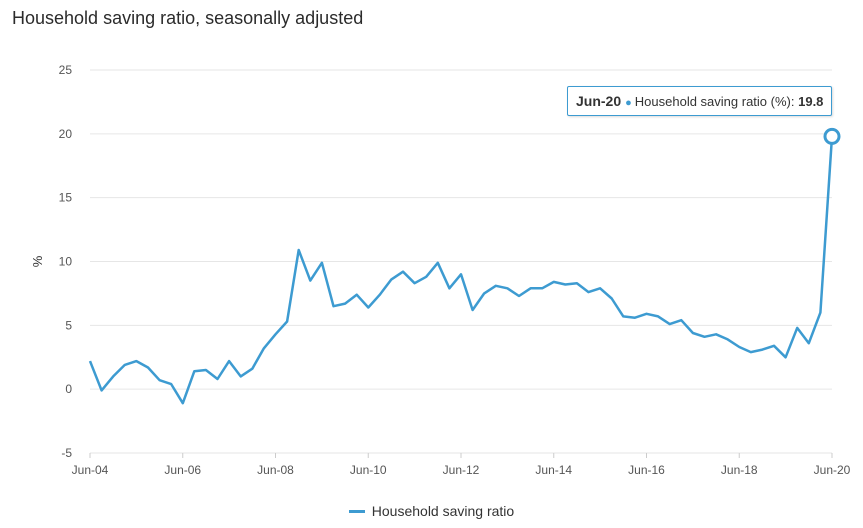 The image size is (863, 528). I want to click on y-axis-title: %, so click(37, 261).